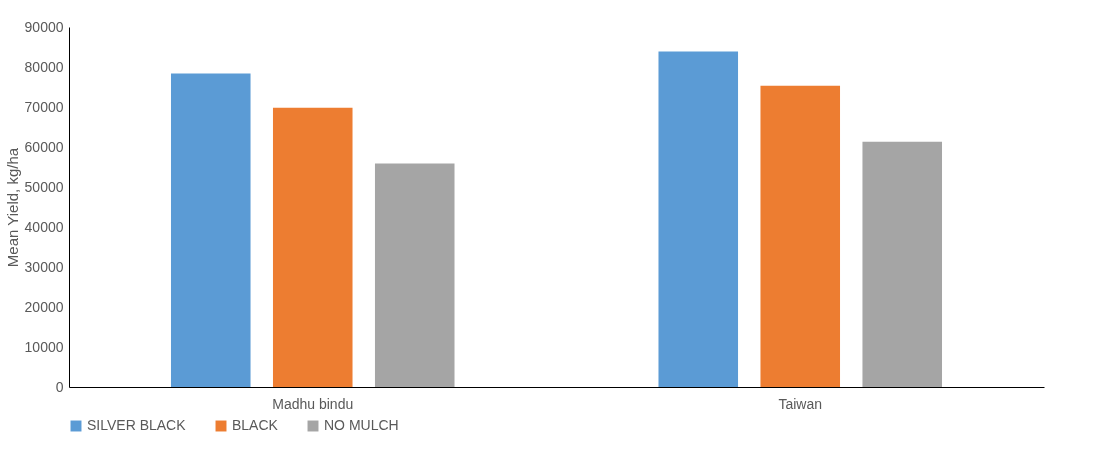 The image size is (1110, 457). What do you see at coordinates (44, 186) in the screenshot?
I see `y-tick-label: 50000` at bounding box center [44, 186].